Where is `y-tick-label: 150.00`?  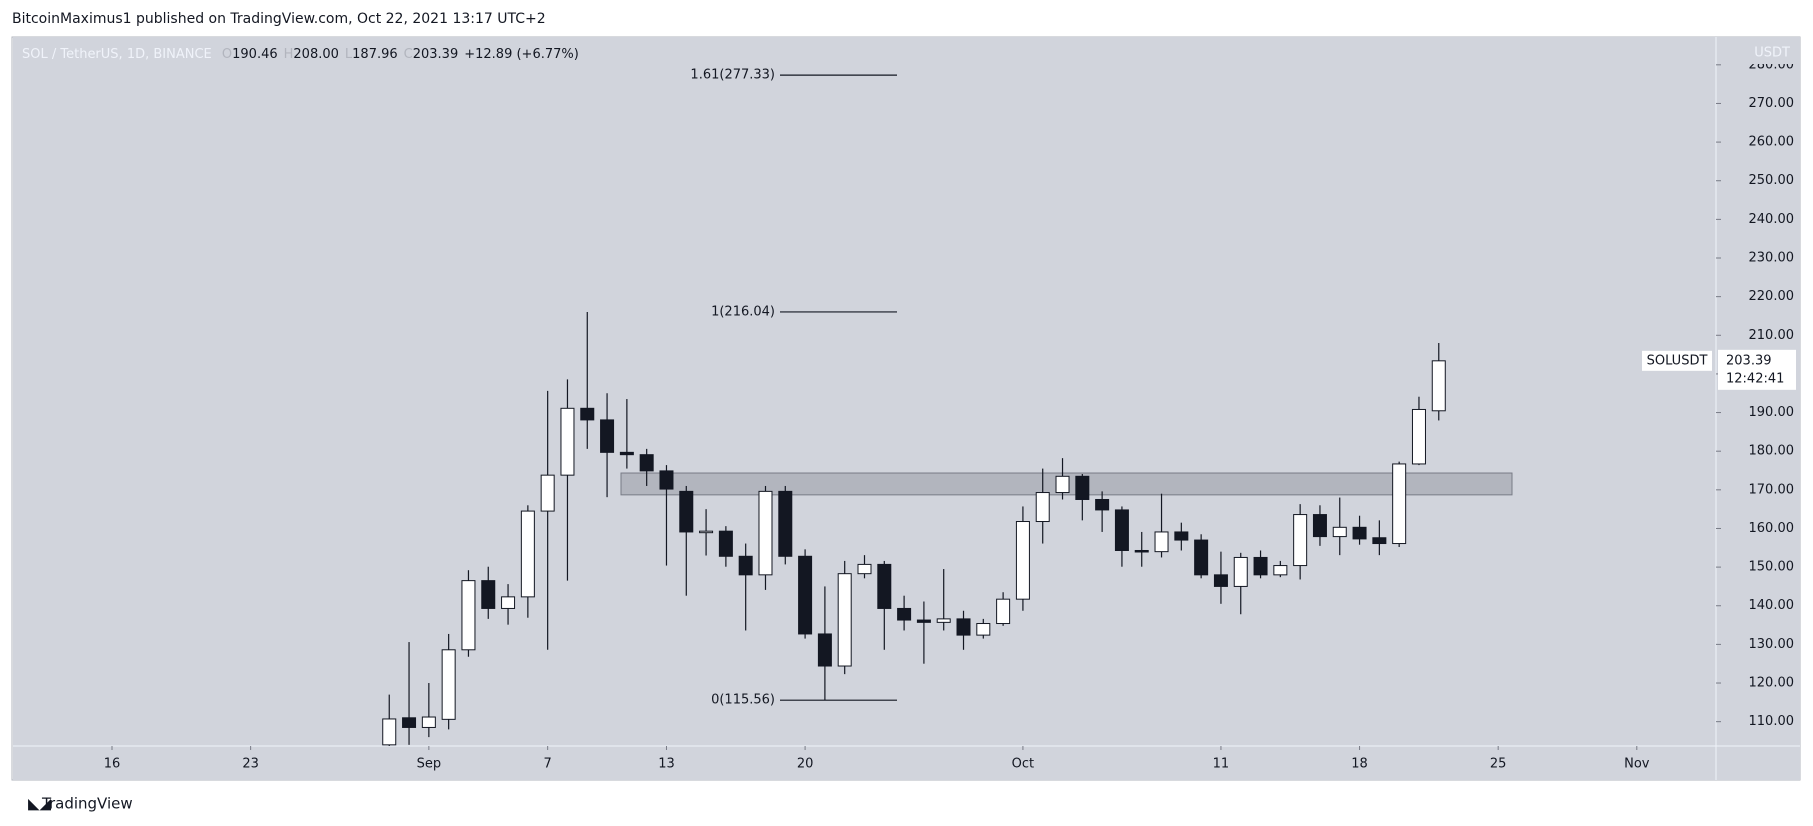 y-tick-label: 150.00 is located at coordinates (1772, 567).